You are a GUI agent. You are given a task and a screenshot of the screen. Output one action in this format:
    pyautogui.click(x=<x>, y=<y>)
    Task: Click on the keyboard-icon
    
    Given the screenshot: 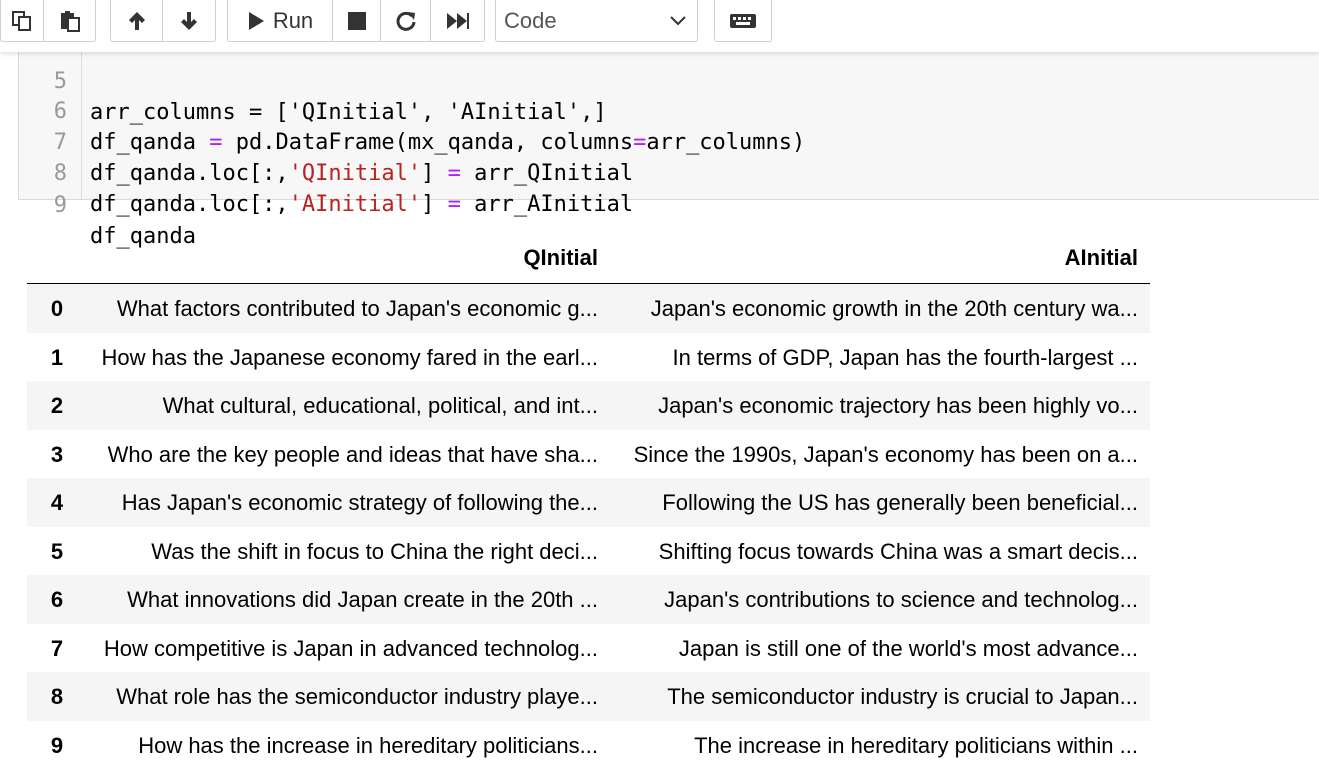 What is the action you would take?
    pyautogui.click(x=743, y=21)
    